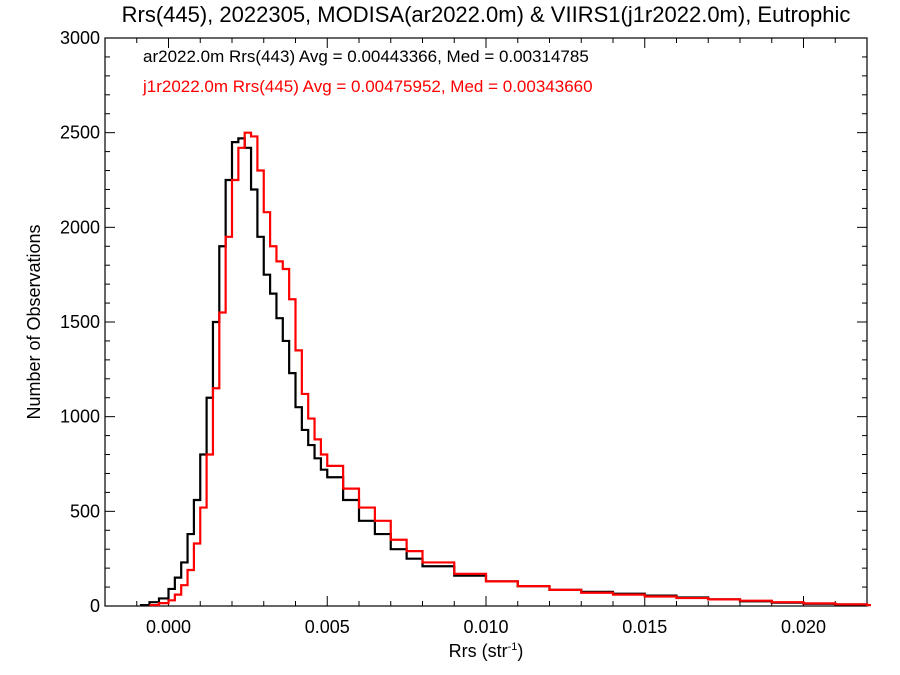 The image size is (900, 675). I want to click on x-tick-labels: 0.000 0.005 0.010 0.015 0.020, so click(486, 627).